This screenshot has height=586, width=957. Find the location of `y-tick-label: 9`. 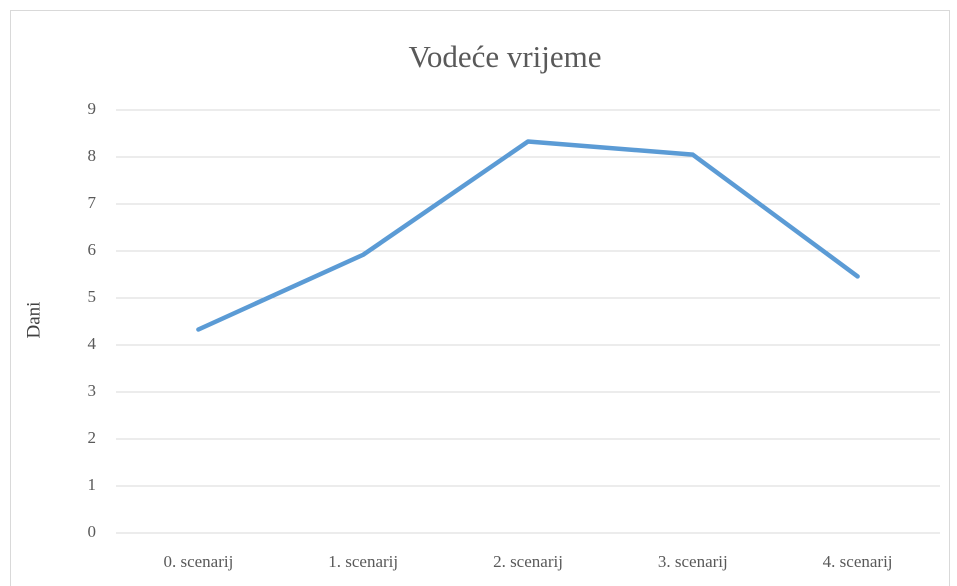

y-tick-label: 9 is located at coordinates (92, 108).